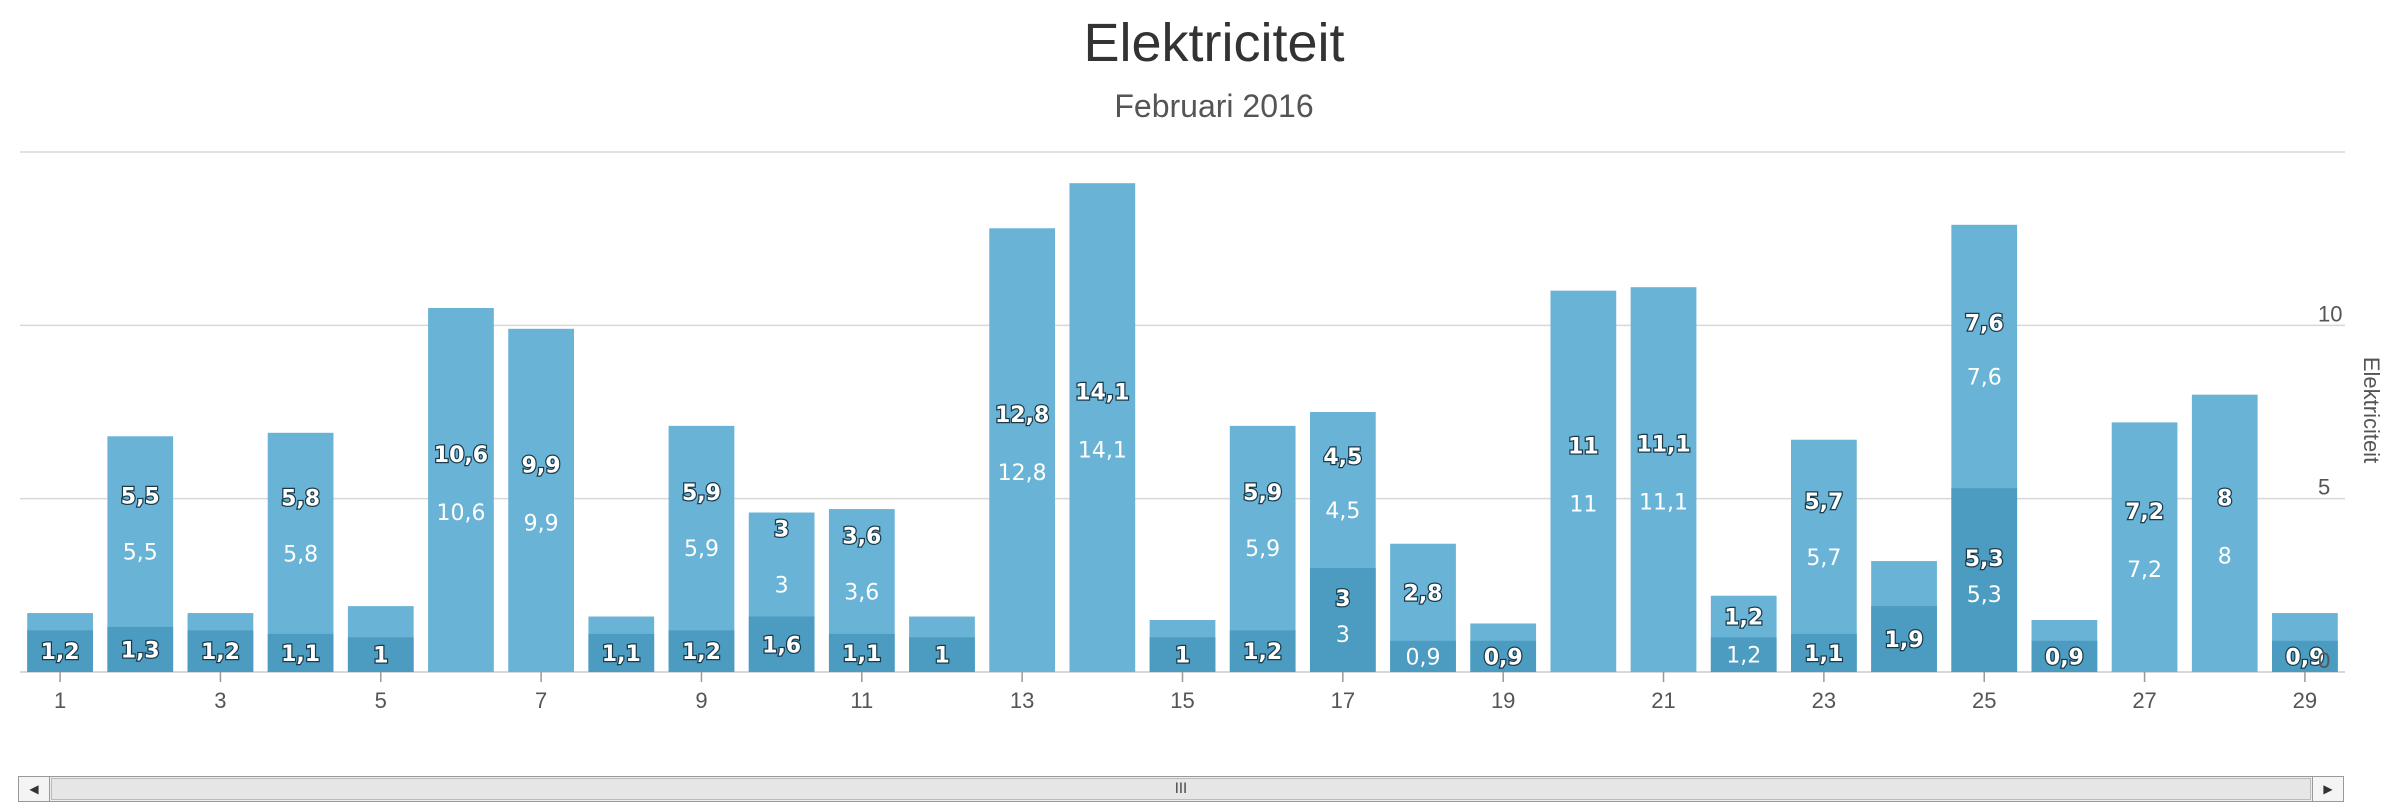 This screenshot has width=2400, height=802. What do you see at coordinates (2324, 660) in the screenshot?
I see `y-tick-label: 0` at bounding box center [2324, 660].